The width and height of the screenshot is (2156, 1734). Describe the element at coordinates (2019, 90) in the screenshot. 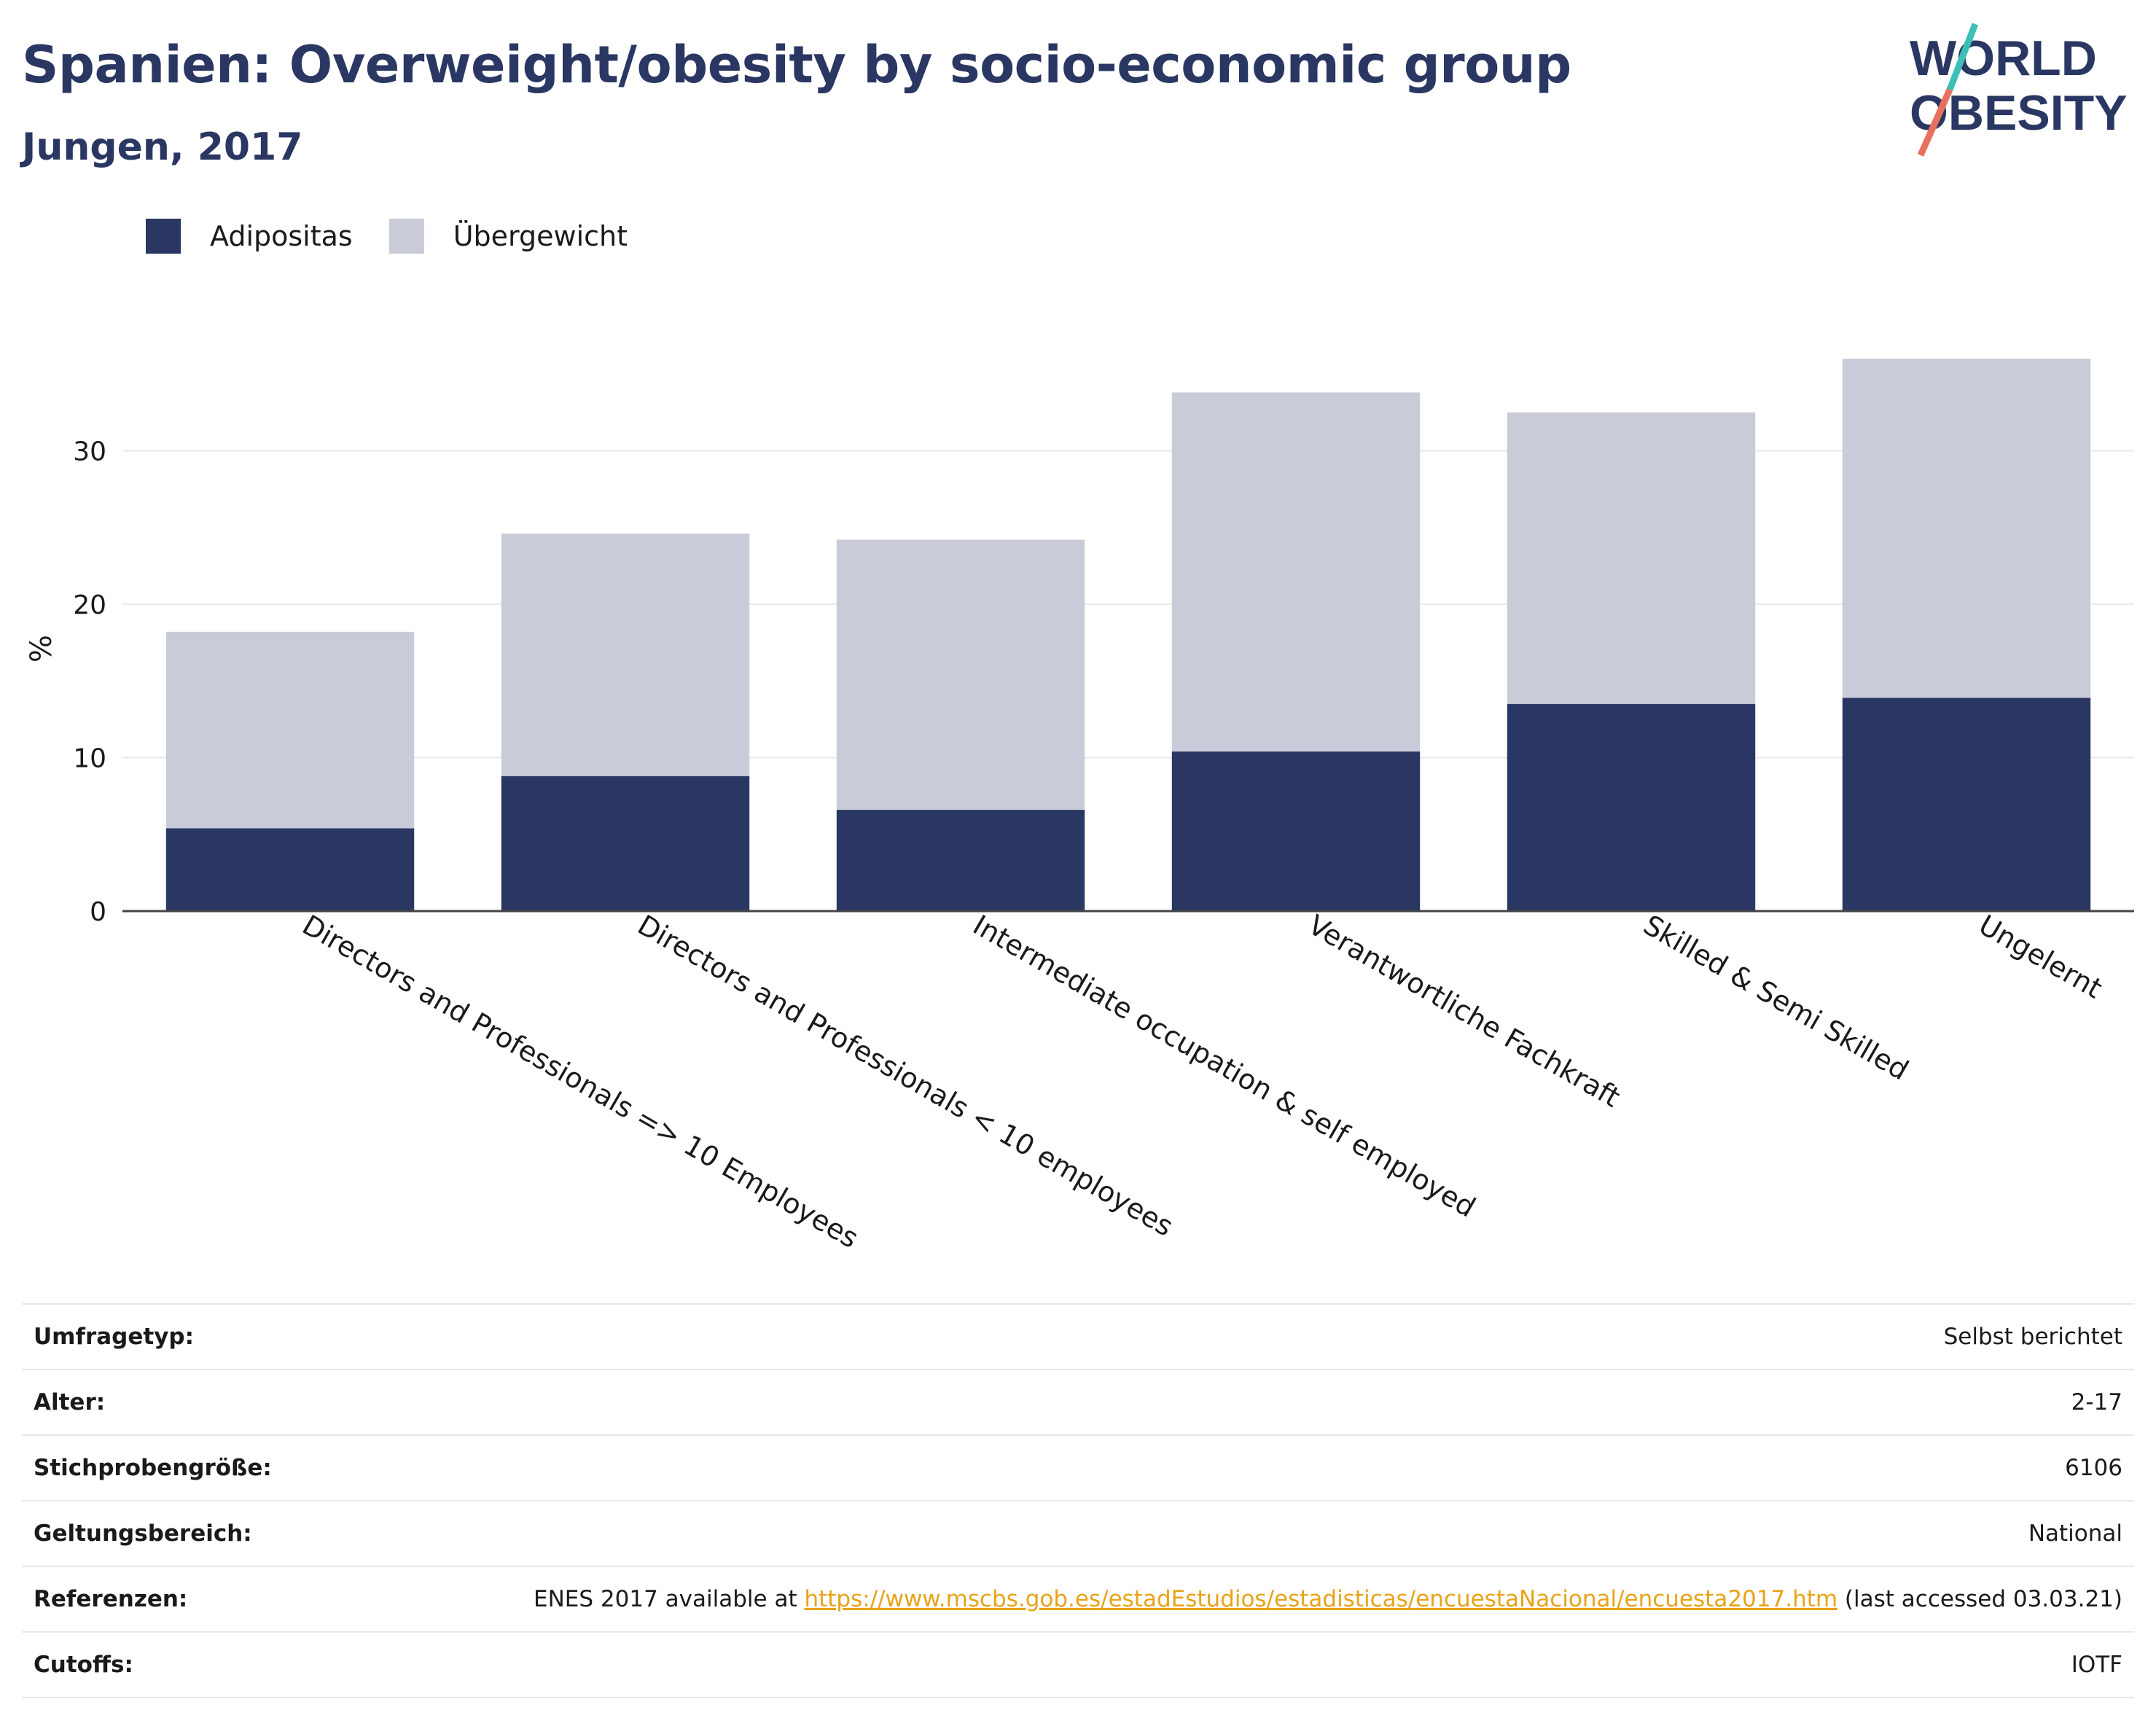

I see `world-obesity-logo: WORLD OBESITY` at that location.